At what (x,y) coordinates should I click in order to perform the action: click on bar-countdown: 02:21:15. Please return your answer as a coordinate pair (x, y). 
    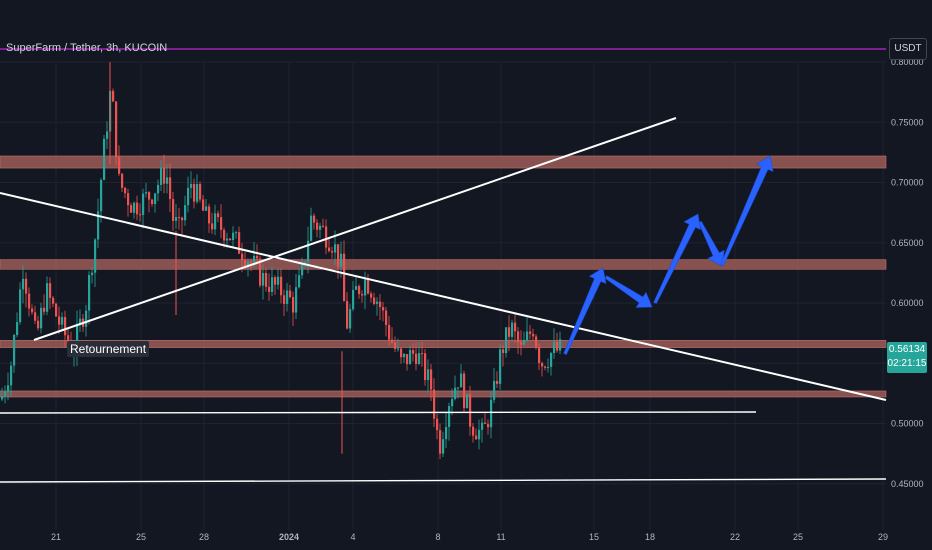
    Looking at the image, I should click on (907, 363).